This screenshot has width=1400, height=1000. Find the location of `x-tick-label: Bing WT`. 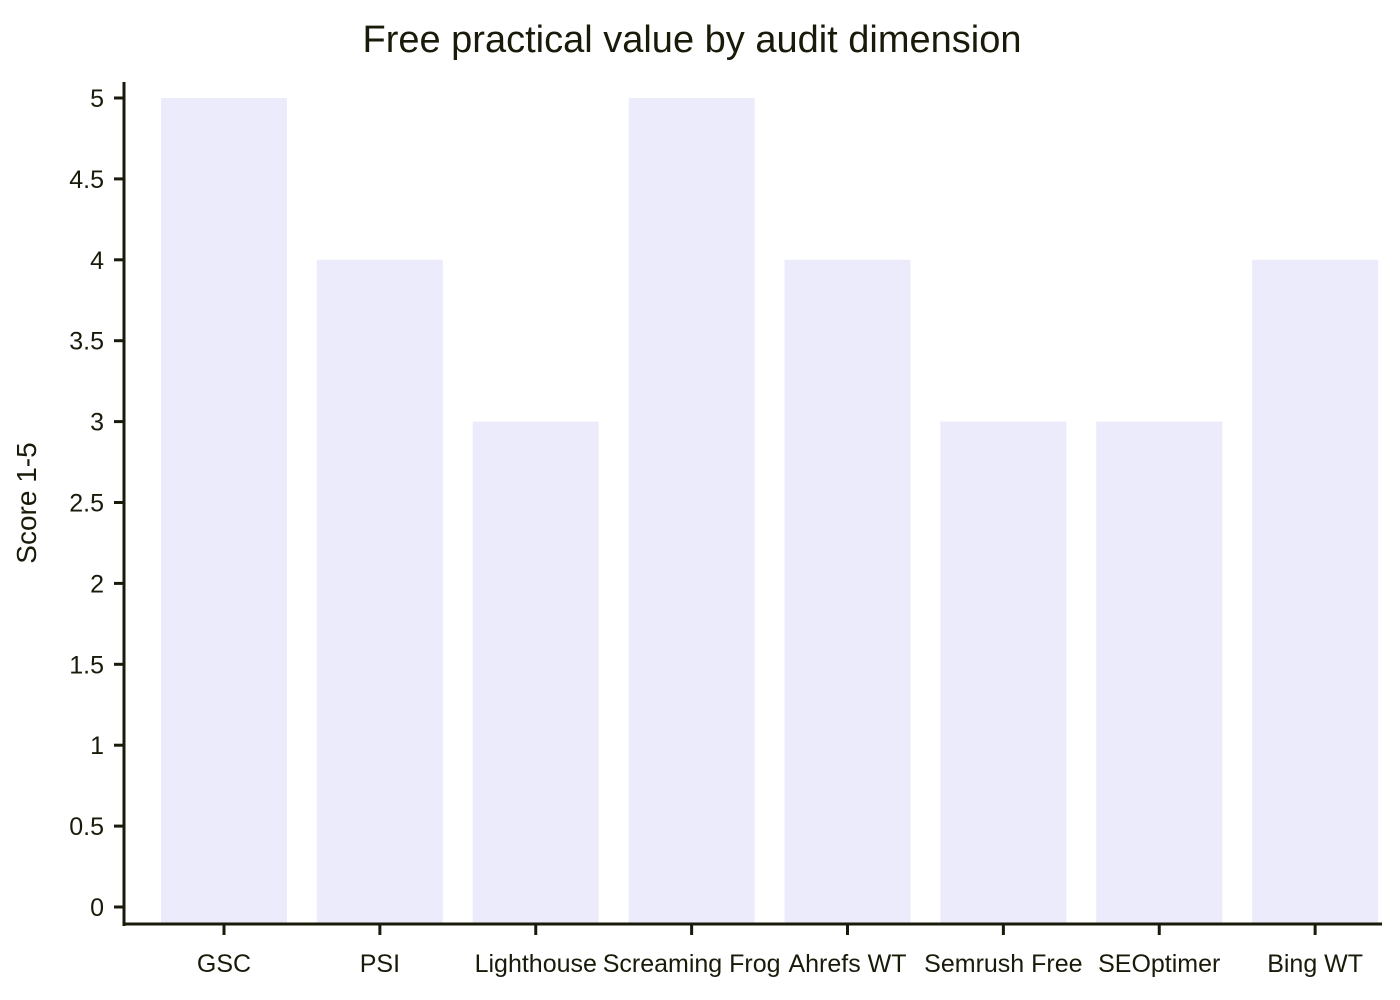

x-tick-label: Bing WT is located at coordinates (1315, 964).